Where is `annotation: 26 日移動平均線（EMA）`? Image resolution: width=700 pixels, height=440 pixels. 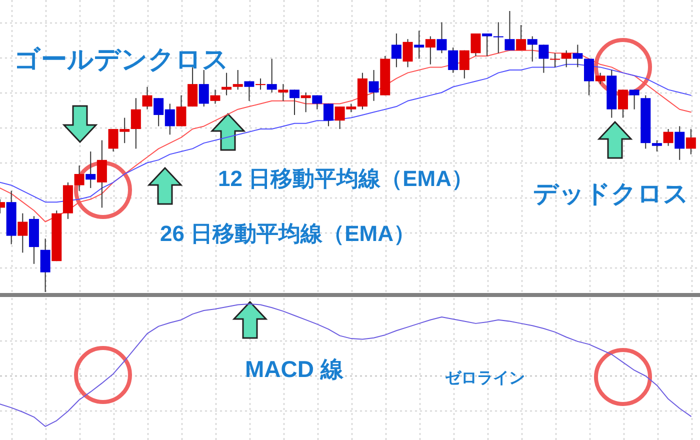
annotation: 26 日移動平均線（EMA） is located at coordinates (288, 233).